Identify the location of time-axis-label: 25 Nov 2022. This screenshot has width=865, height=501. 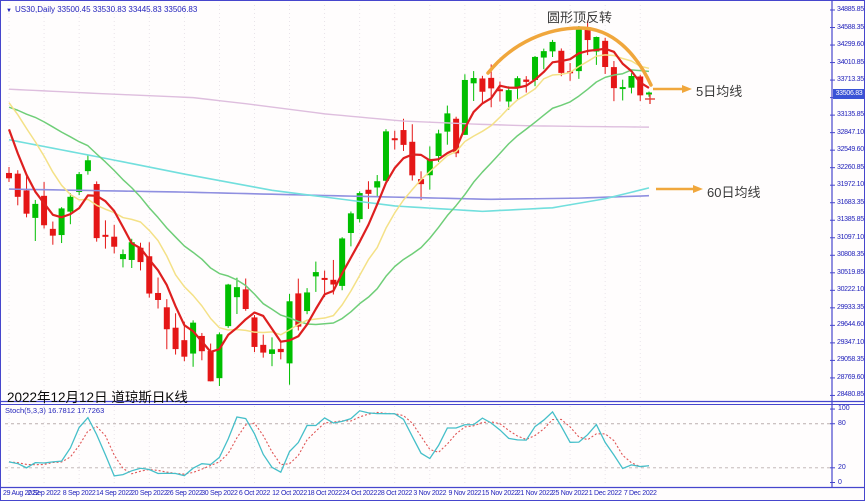
(570, 493).